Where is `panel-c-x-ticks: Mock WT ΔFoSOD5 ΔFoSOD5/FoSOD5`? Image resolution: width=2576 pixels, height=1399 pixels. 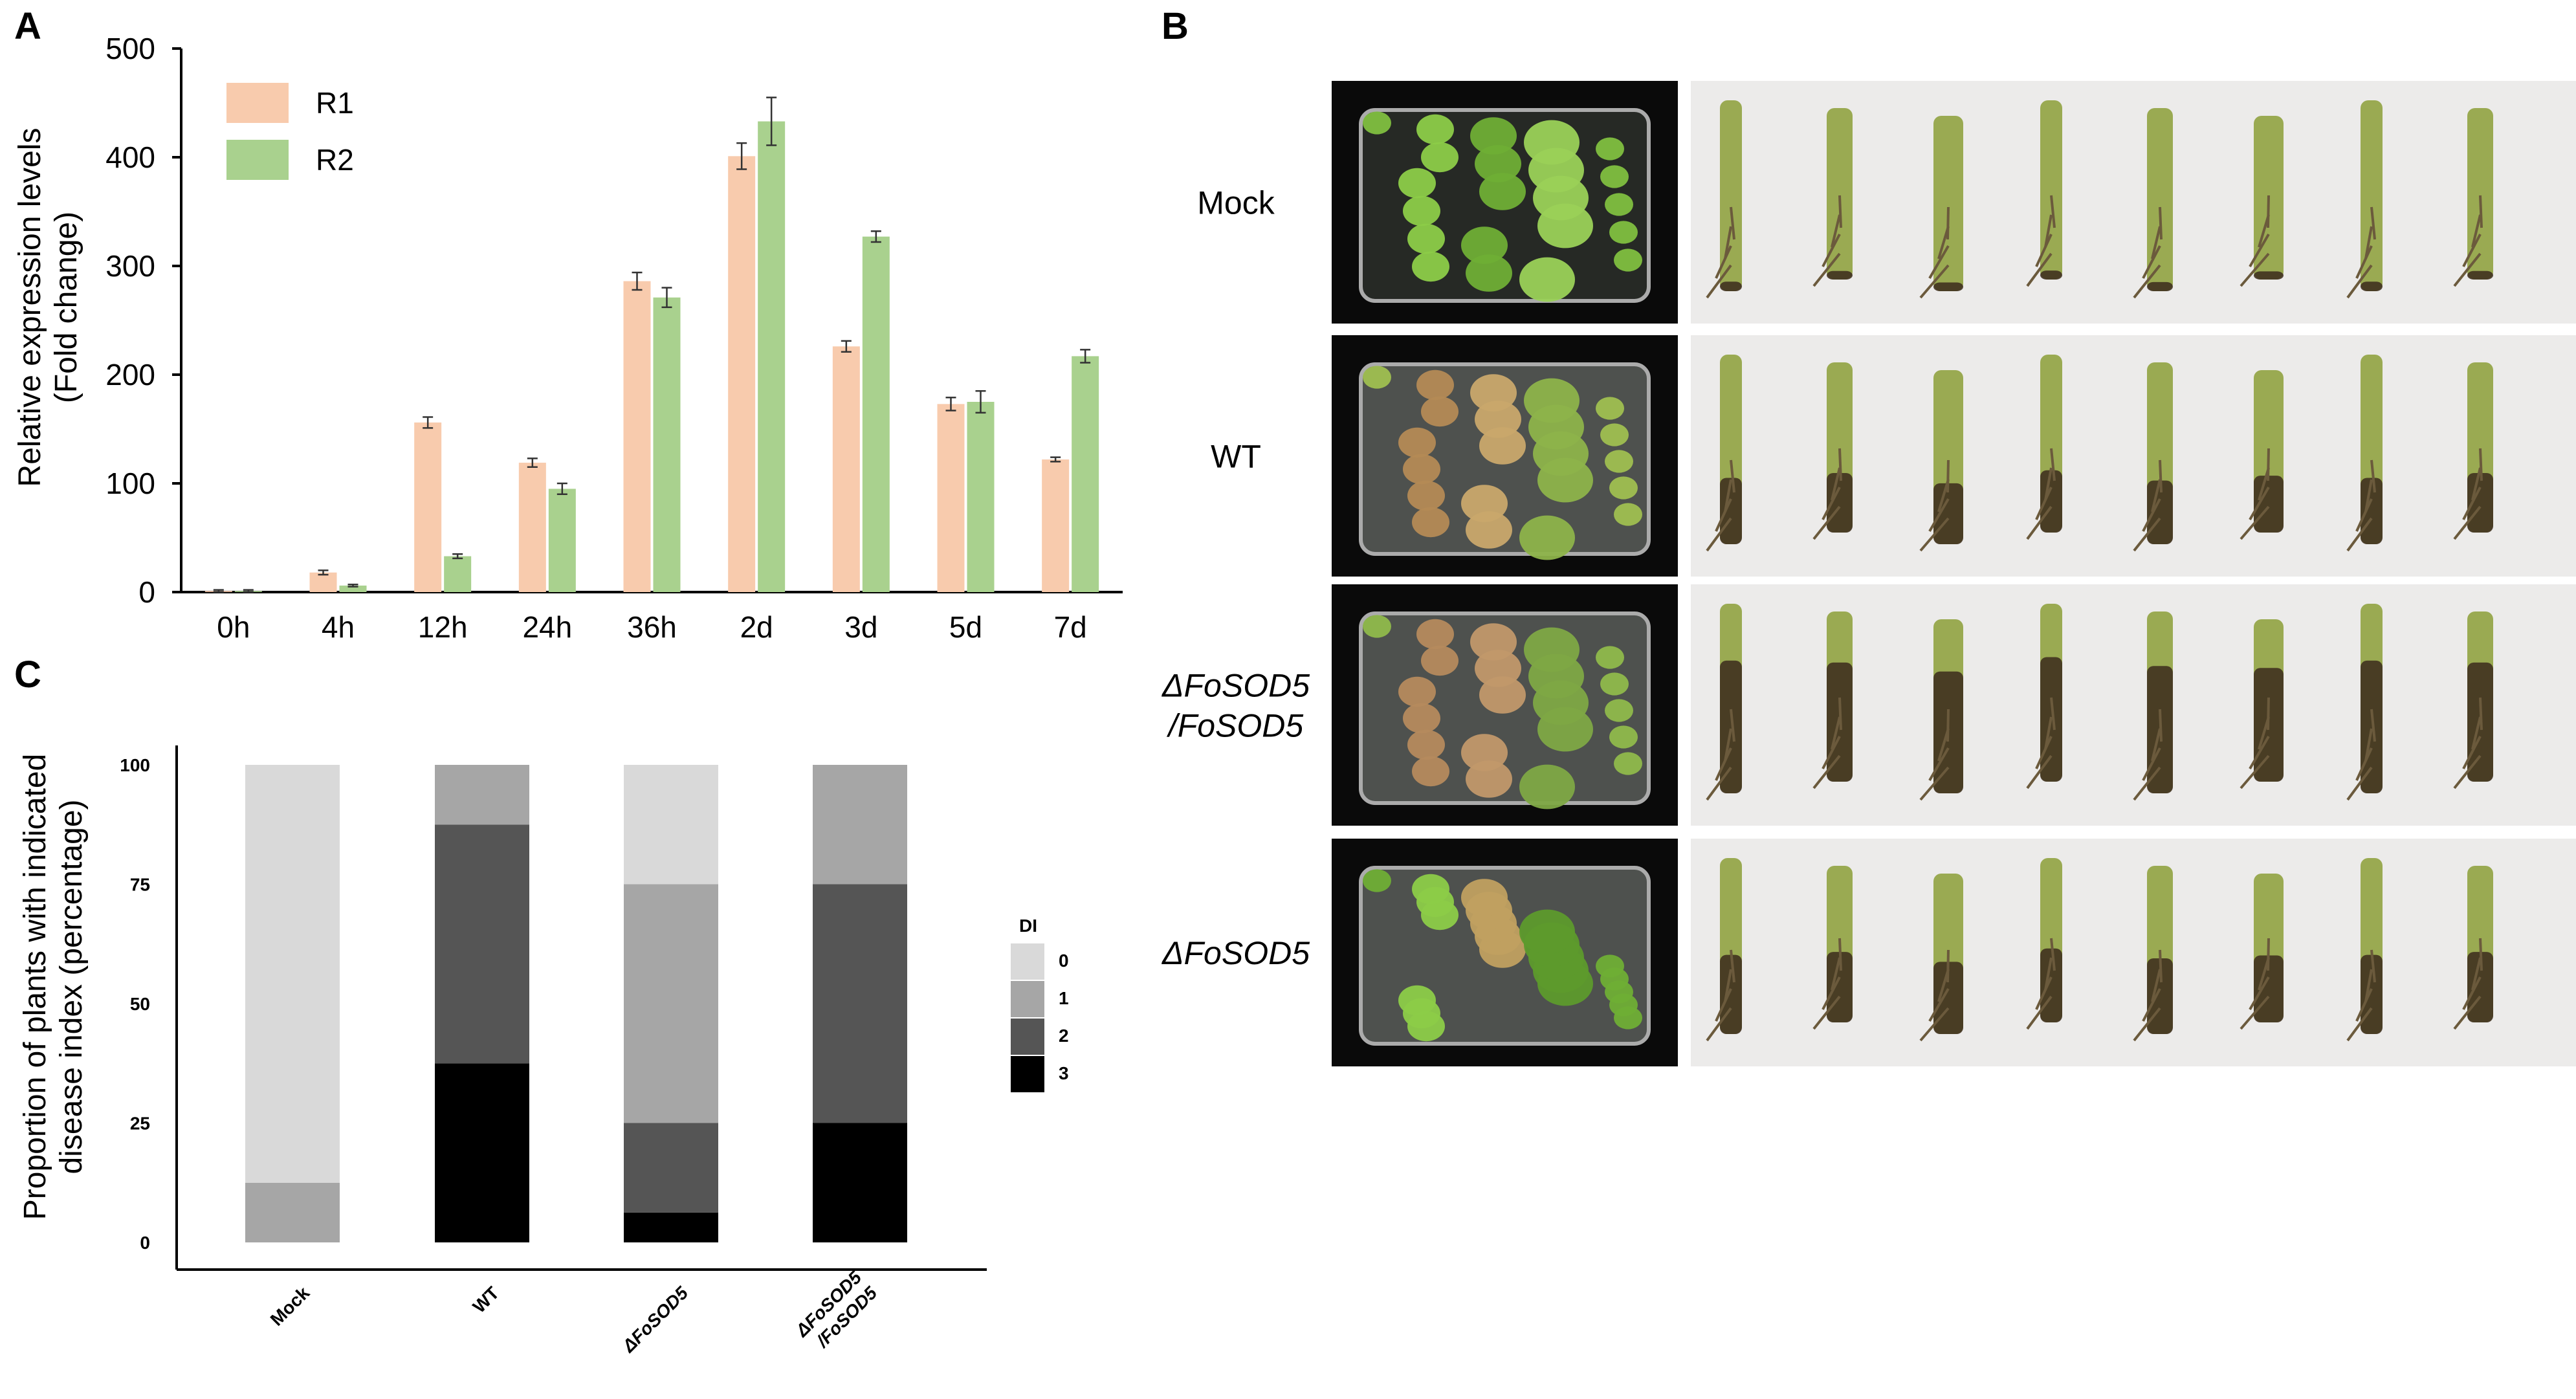 panel-c-x-ticks: Mock WT ΔFoSOD5 ΔFoSOD5/FoSOD5 is located at coordinates (574, 1311).